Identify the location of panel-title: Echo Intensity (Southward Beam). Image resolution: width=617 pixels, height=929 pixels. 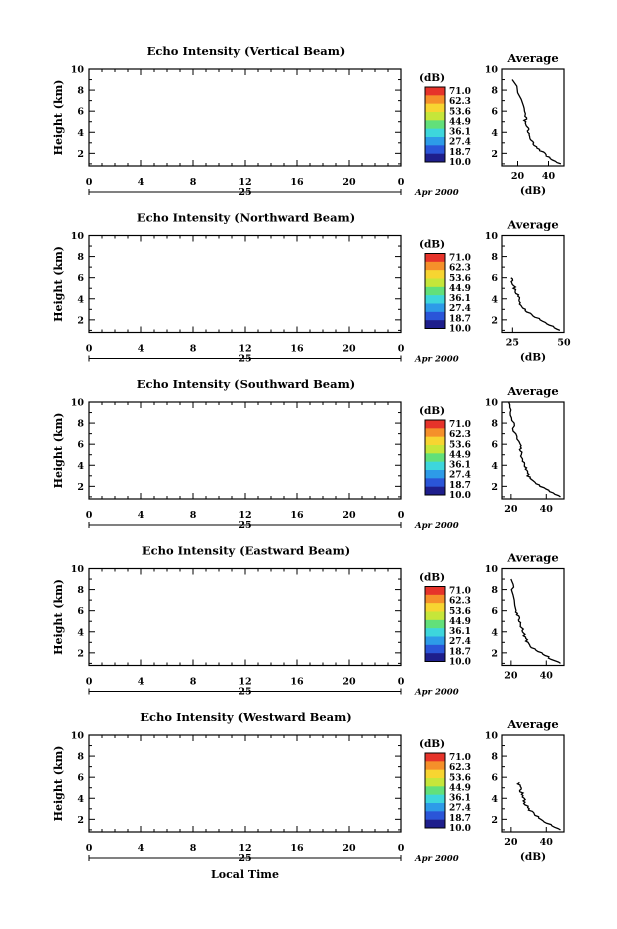
(246, 384).